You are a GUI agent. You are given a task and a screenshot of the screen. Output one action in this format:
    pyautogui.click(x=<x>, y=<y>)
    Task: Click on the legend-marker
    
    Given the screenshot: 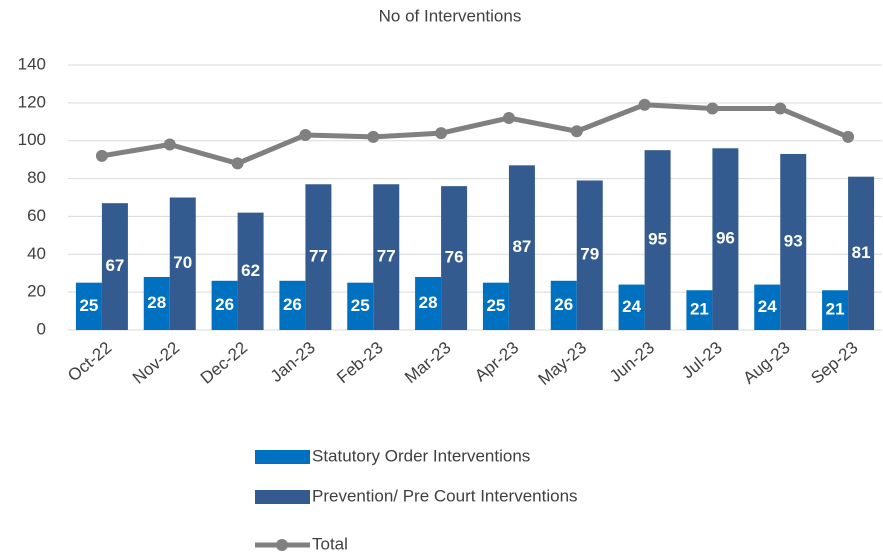 What is the action you would take?
    pyautogui.click(x=282, y=545)
    